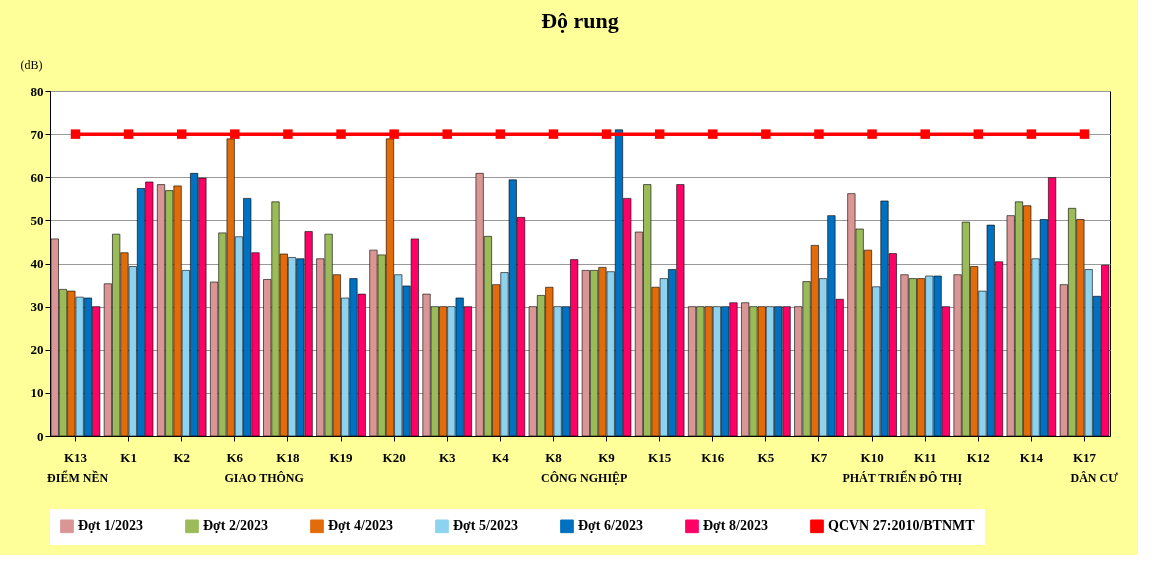 The width and height of the screenshot is (1165, 577). What do you see at coordinates (75, 457) in the screenshot?
I see `x-tick-label: K13` at bounding box center [75, 457].